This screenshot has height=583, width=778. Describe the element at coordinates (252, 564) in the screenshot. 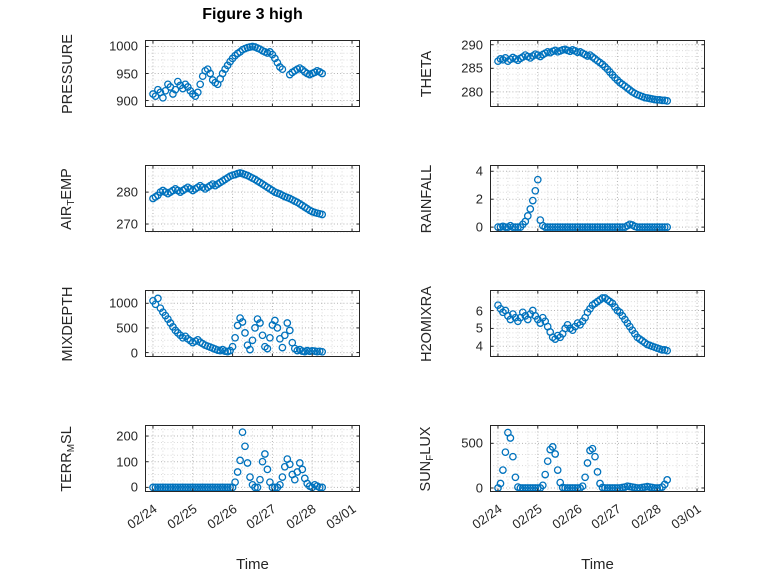

I see `x-axis-label-left: Time` at that location.